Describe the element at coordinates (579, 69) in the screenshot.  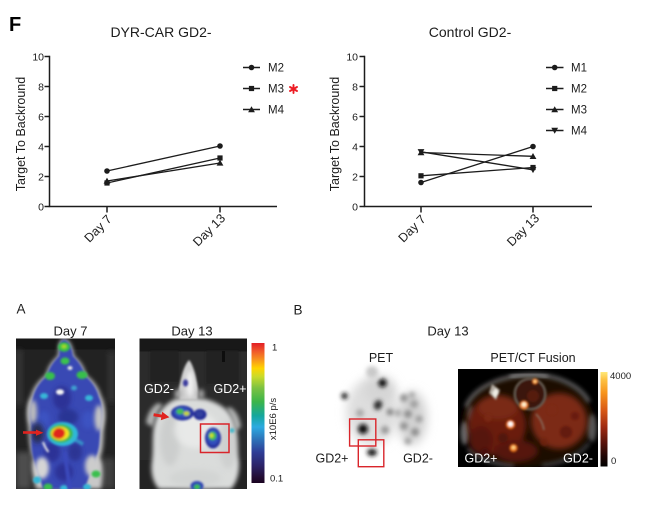
I see `svg-text: M1` at that location.